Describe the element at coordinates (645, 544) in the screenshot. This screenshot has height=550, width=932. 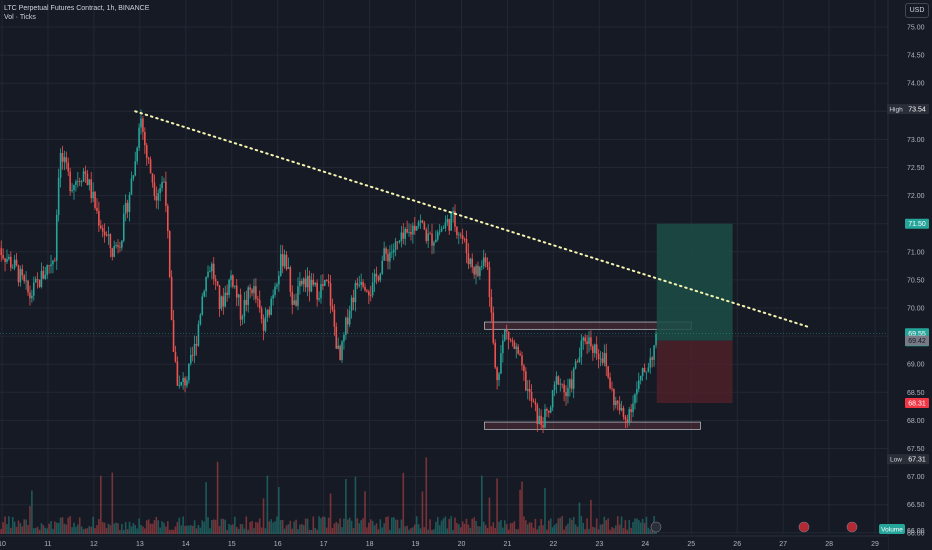
I see `time-tick-label: 24` at that location.